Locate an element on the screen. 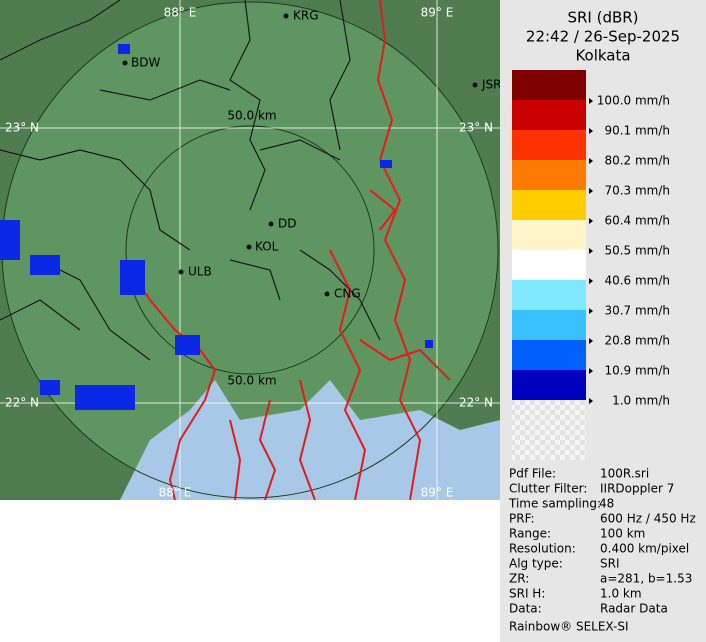  info-value: Radar Data is located at coordinates (634, 609).